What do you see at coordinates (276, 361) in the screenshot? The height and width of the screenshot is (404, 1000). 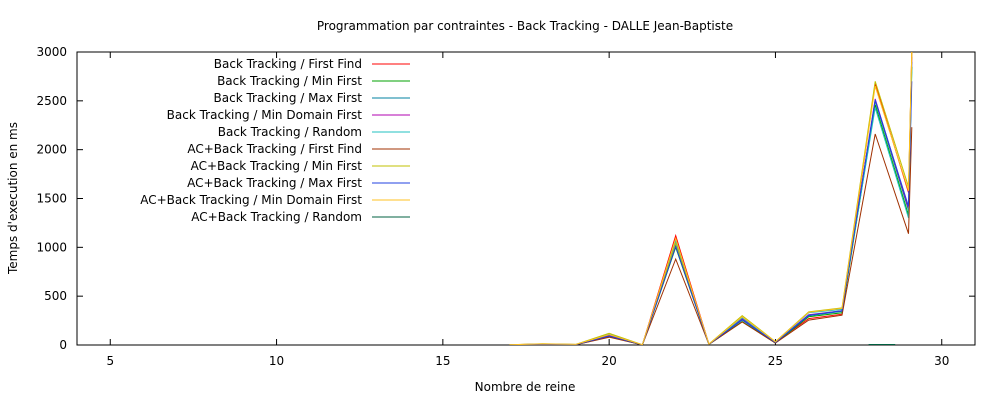 I see `x-tick-label: 10` at bounding box center [276, 361].